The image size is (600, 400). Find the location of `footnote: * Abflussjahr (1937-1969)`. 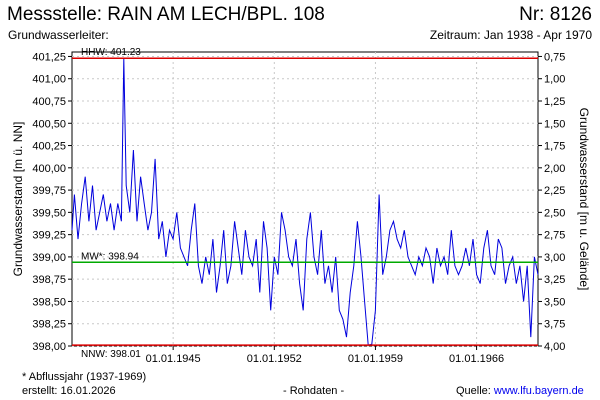

footnote: * Abflussjahr (1937-1969) is located at coordinates (84, 377).